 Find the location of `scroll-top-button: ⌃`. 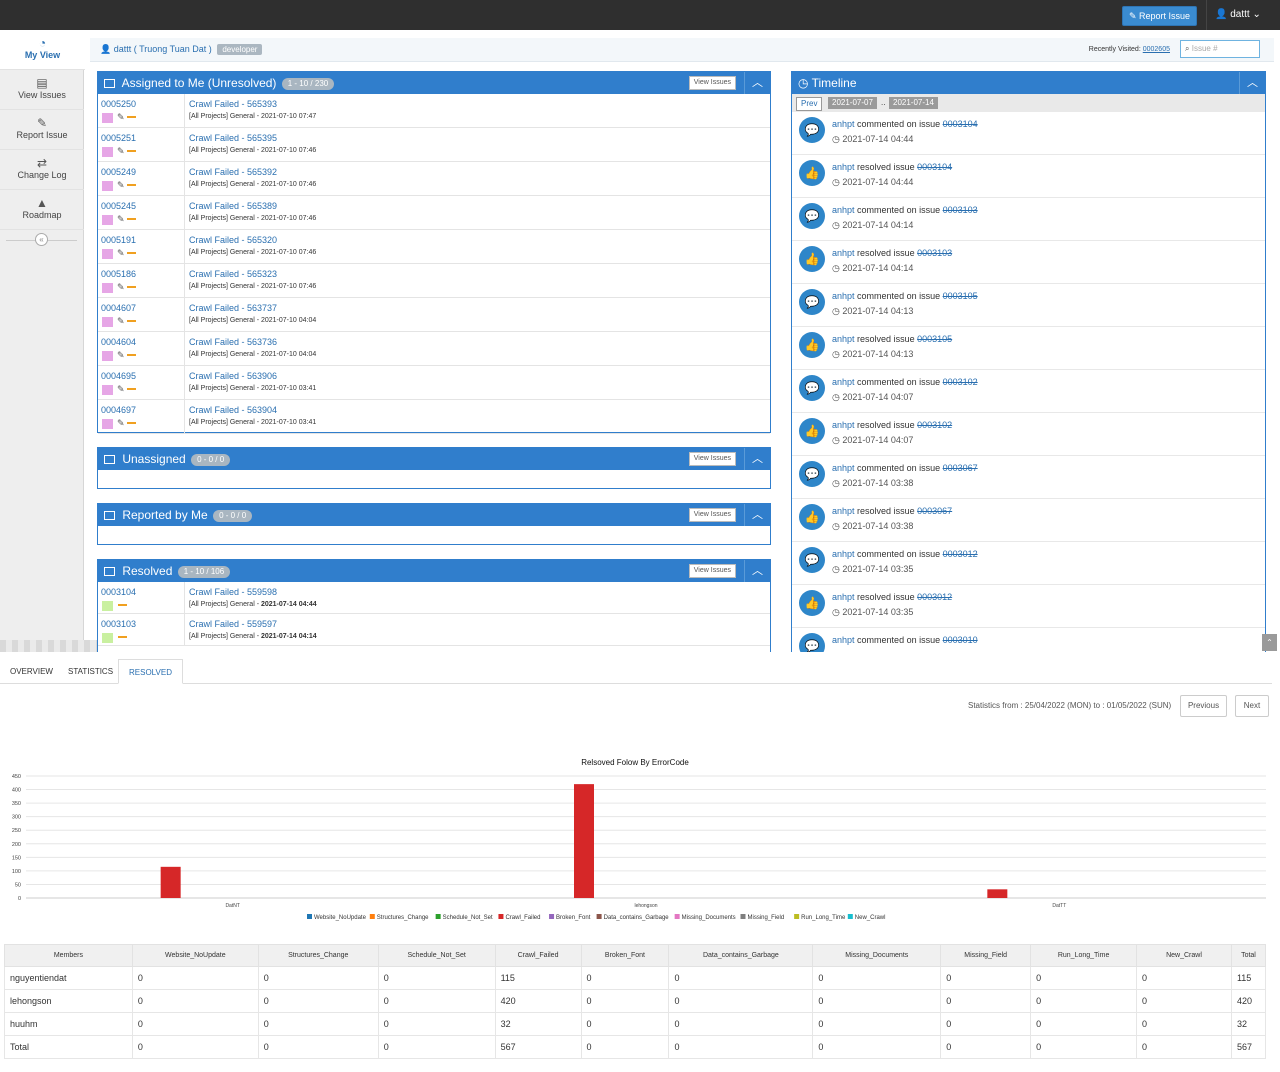

scroll-top-button: ⌃ is located at coordinates (1269, 642).